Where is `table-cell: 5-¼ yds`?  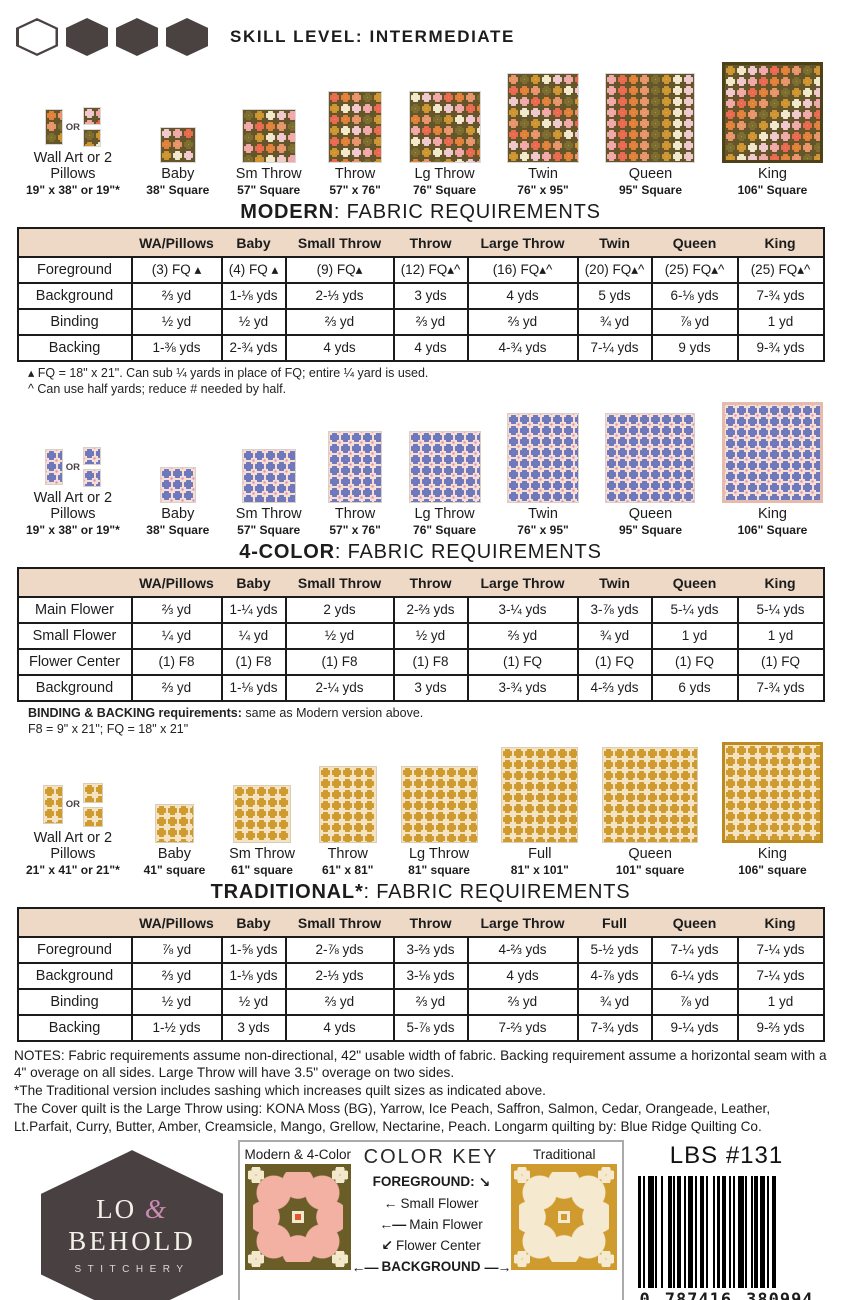
table-cell: 5-¼ yds is located at coordinates (780, 609).